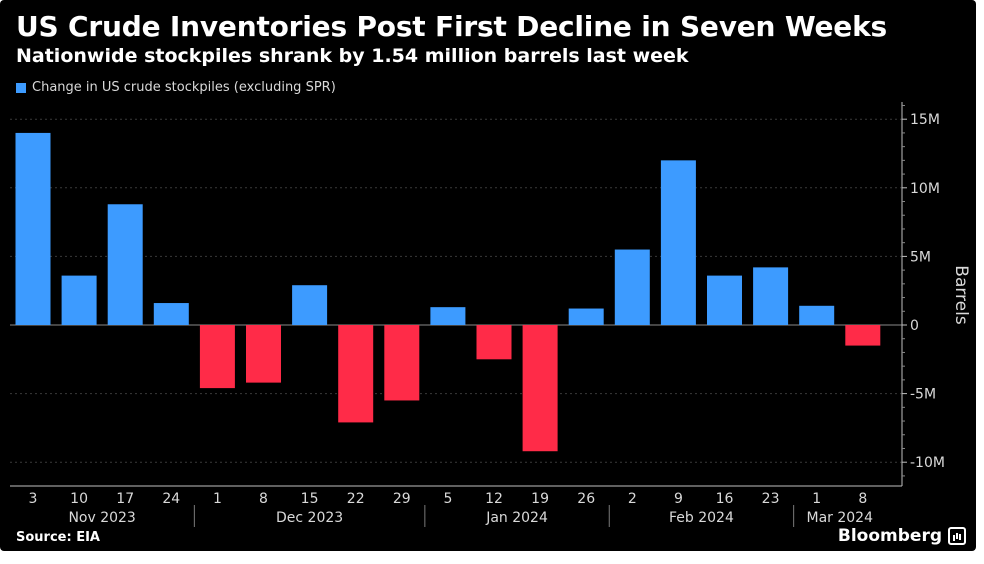 Image resolution: width=984 pixels, height=564 pixels. What do you see at coordinates (961, 295) in the screenshot?
I see `y-axis-title: Barrels` at bounding box center [961, 295].